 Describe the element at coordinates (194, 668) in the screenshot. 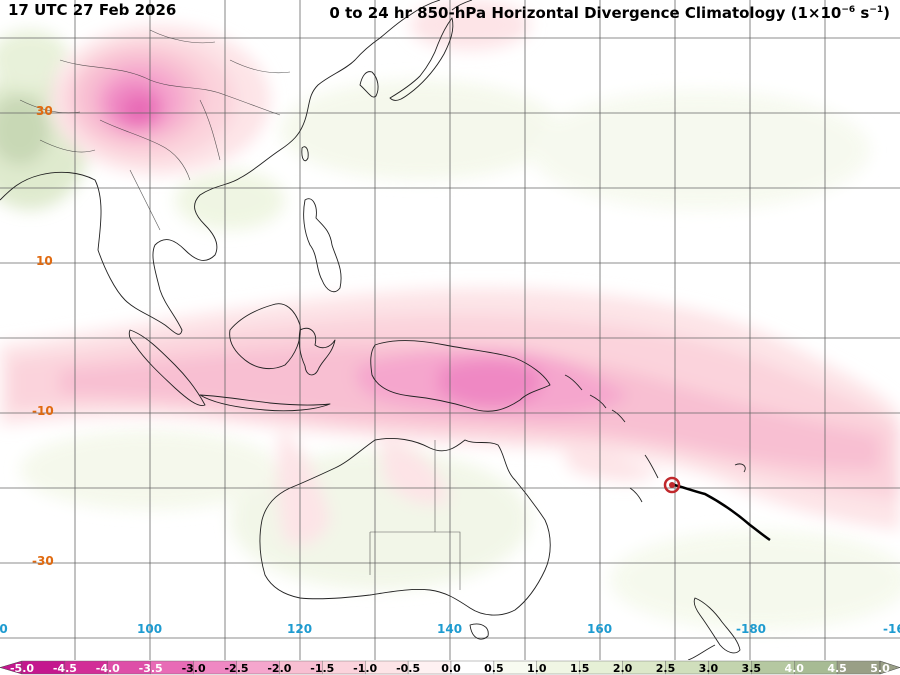

I see `colorbar-tick-label: -3.0` at that location.